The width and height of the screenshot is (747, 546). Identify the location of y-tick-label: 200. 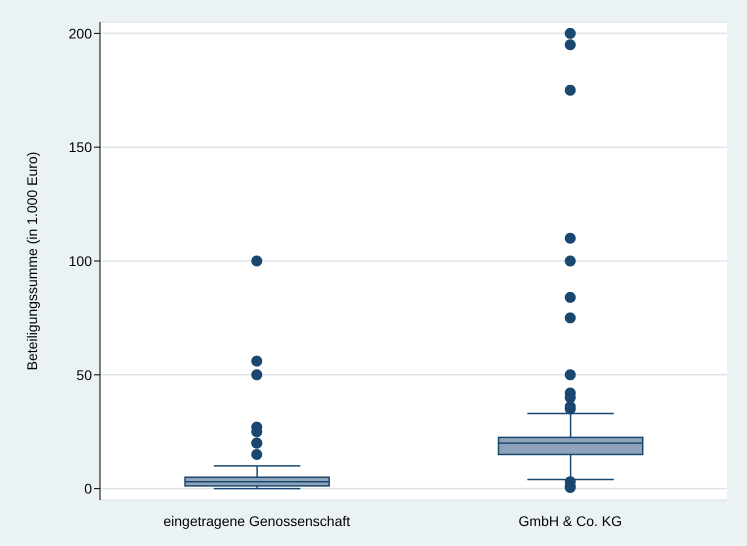
(80, 33).